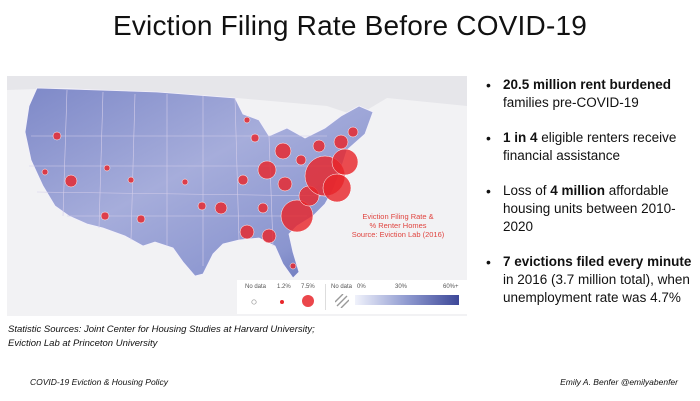 This screenshot has height=401, width=700. Describe the element at coordinates (308, 287) in the screenshot. I see `legend-bubble-label: 7.5%` at that location.